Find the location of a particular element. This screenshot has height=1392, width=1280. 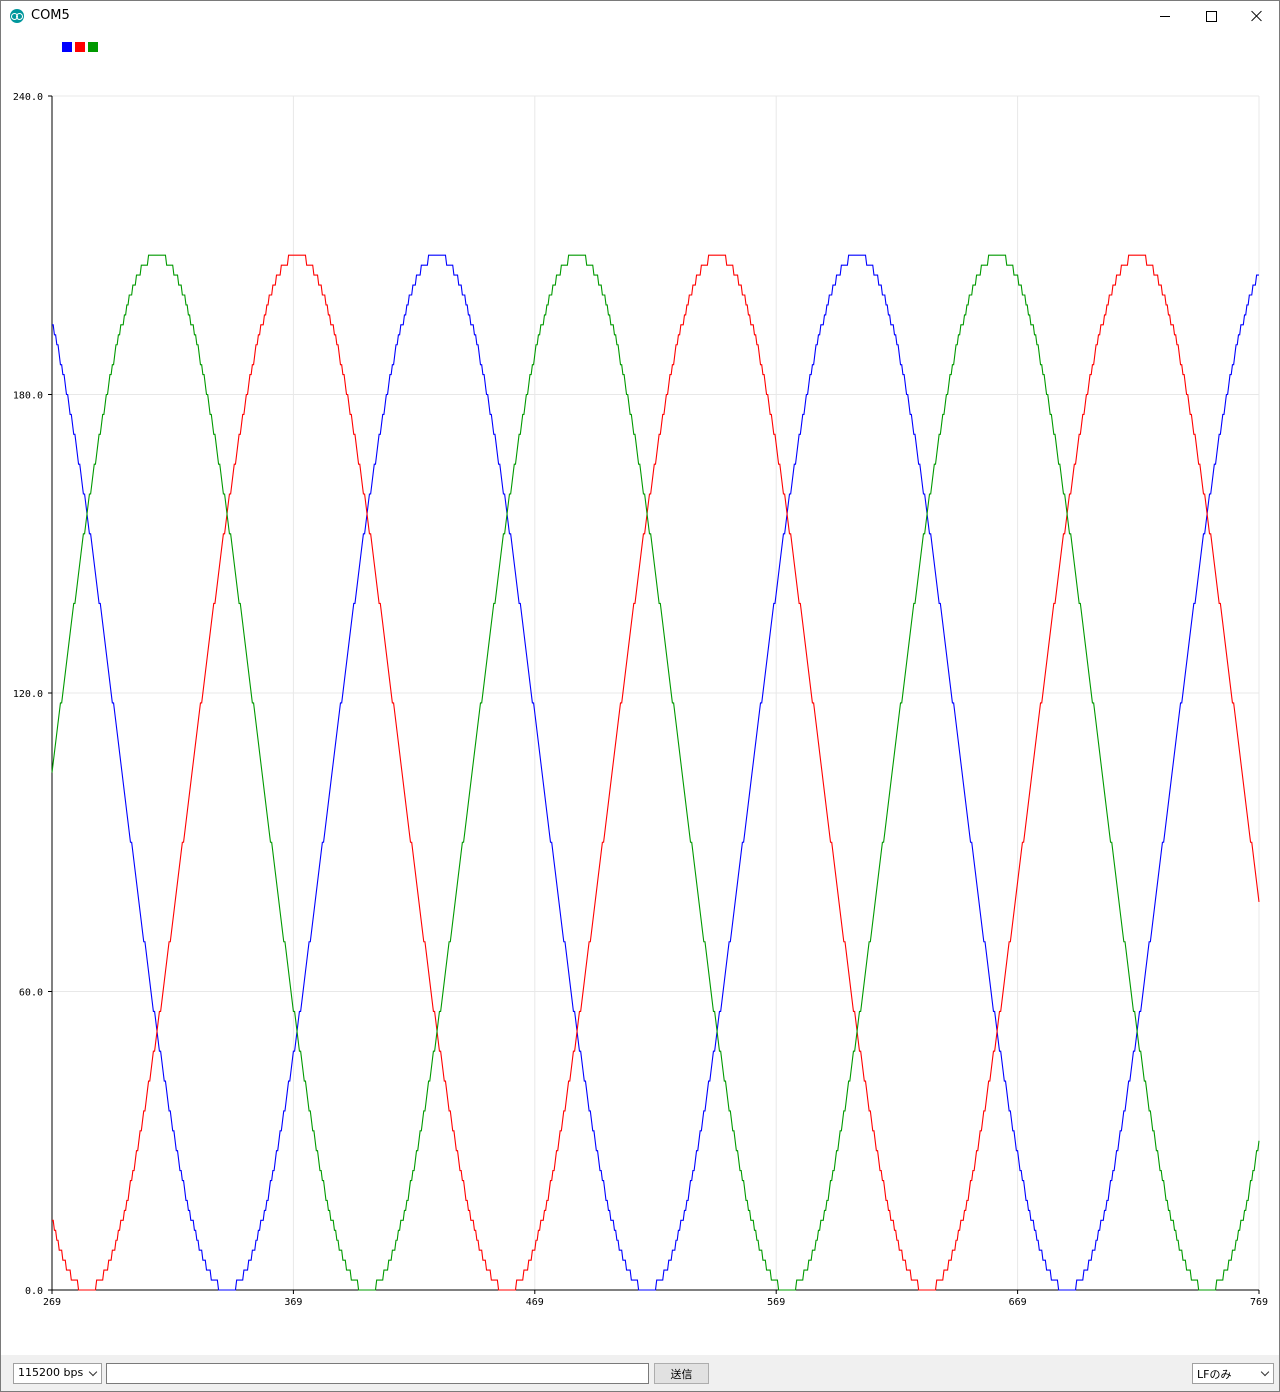

y-tick-label: 240.0 is located at coordinates (28, 97).